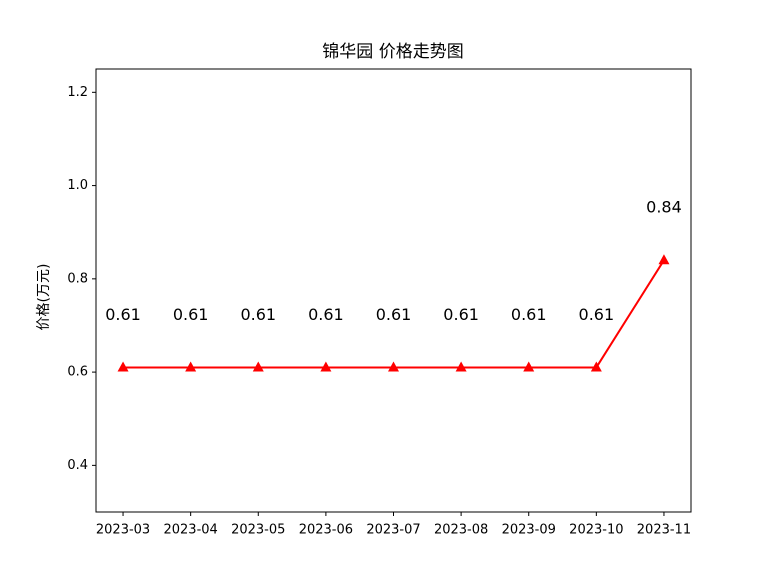  Describe the element at coordinates (190, 530) in the screenshot. I see `x-tick-label: 2023-04` at that location.